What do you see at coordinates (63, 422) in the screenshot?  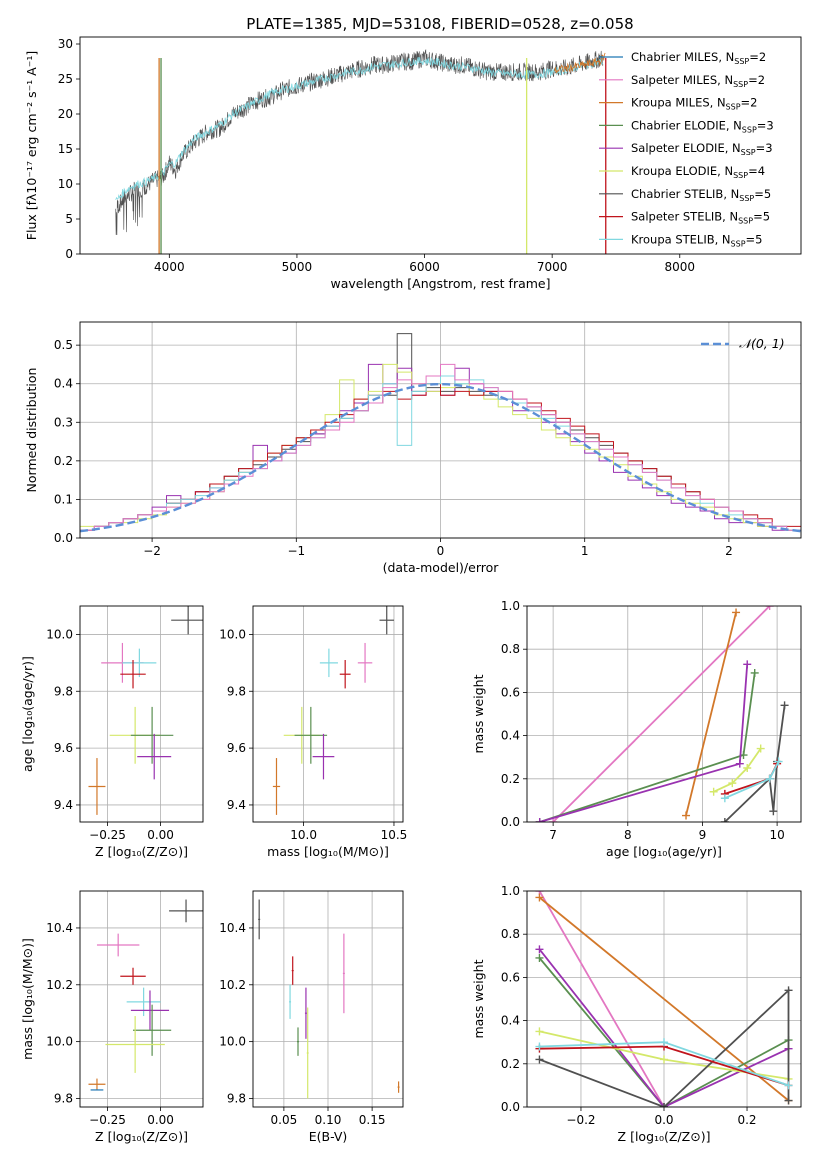 I see `y-tick-label: 0.3` at bounding box center [63, 422].